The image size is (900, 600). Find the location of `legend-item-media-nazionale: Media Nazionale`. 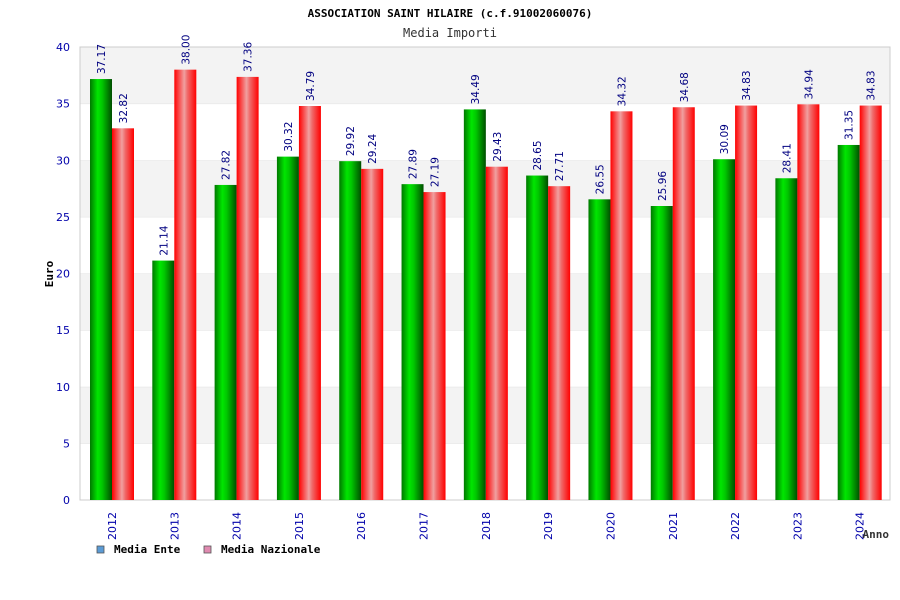

legend-item-media-nazionale: Media Nazionale is located at coordinates (262, 549).